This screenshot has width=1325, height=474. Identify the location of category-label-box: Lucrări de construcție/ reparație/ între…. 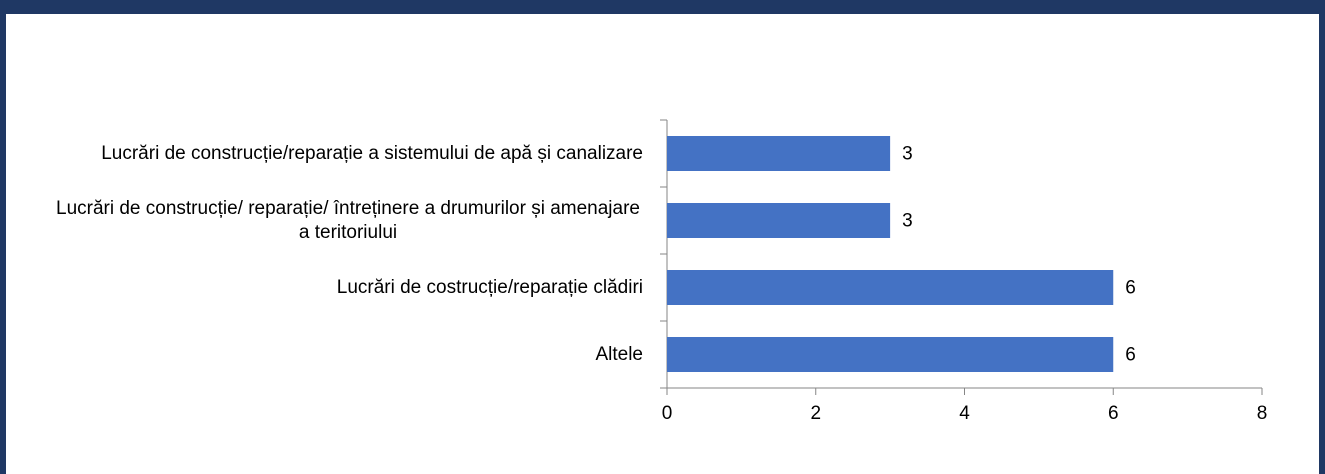
(348, 220).